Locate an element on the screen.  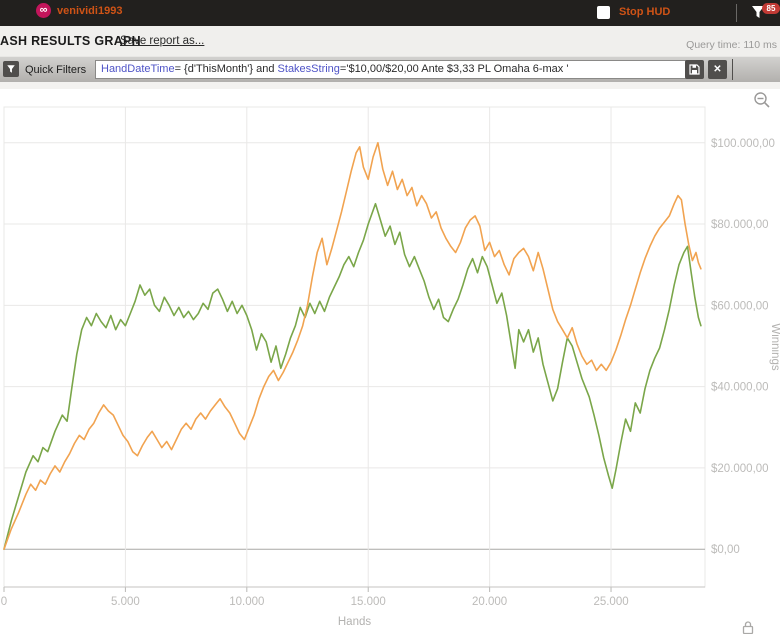
quick-filters-label: Quick Filters is located at coordinates (56, 70).